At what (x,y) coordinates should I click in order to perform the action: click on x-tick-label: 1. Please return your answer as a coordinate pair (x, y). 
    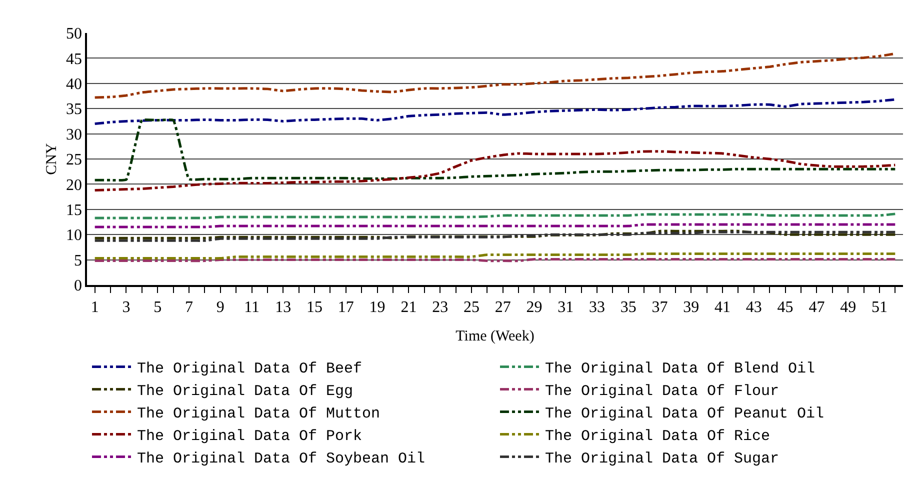
    Looking at the image, I should click on (94, 307).